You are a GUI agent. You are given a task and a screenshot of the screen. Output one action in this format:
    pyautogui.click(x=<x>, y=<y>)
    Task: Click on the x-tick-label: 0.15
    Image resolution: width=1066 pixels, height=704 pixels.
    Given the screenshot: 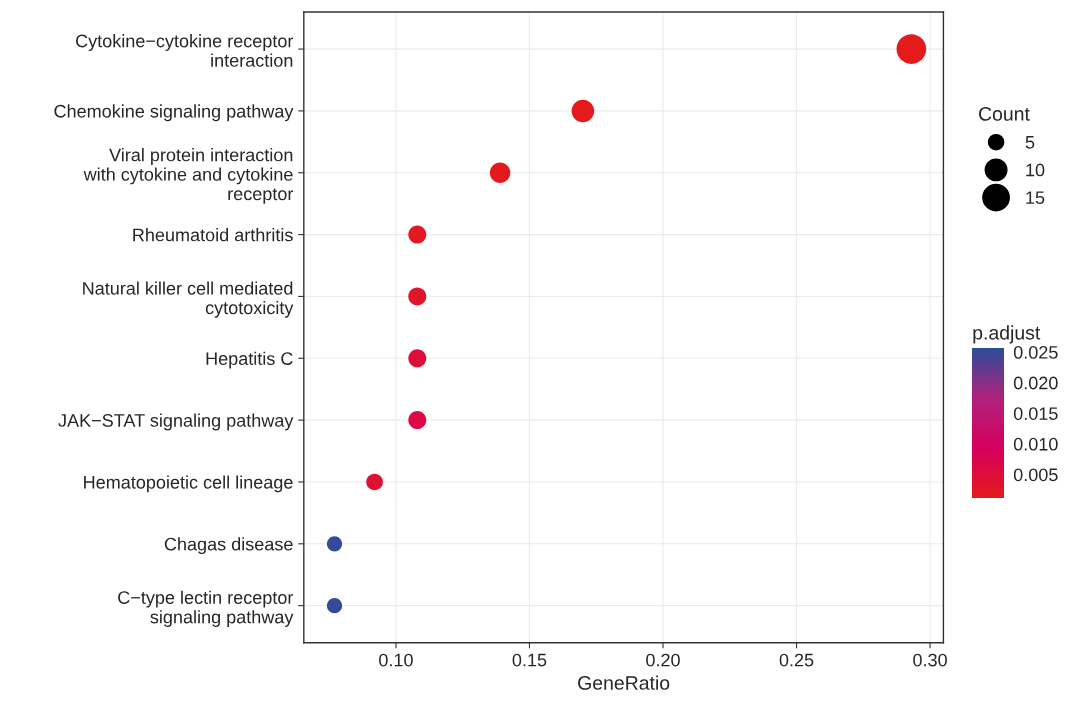 What is the action you would take?
    pyautogui.click(x=529, y=660)
    